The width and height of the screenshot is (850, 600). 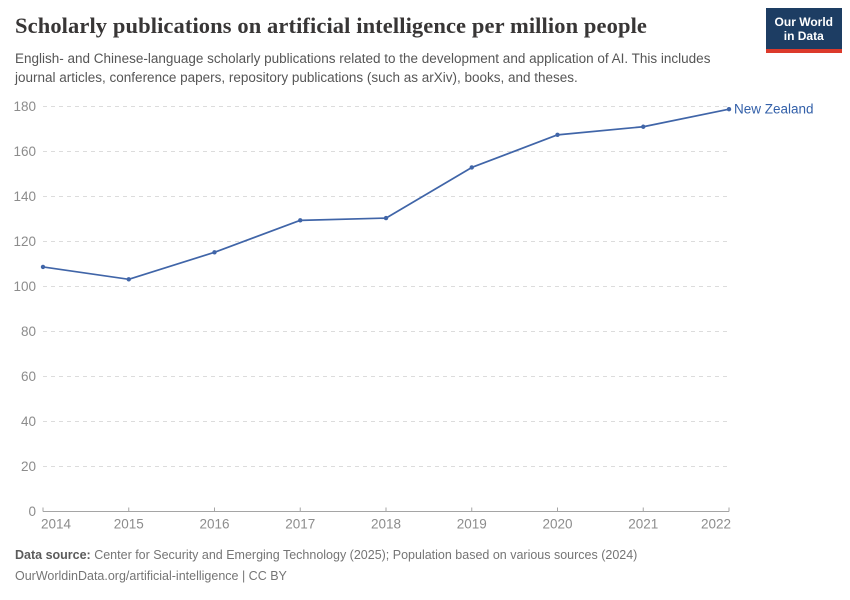 I want to click on y-axis-tick-label: 100, so click(x=24, y=286).